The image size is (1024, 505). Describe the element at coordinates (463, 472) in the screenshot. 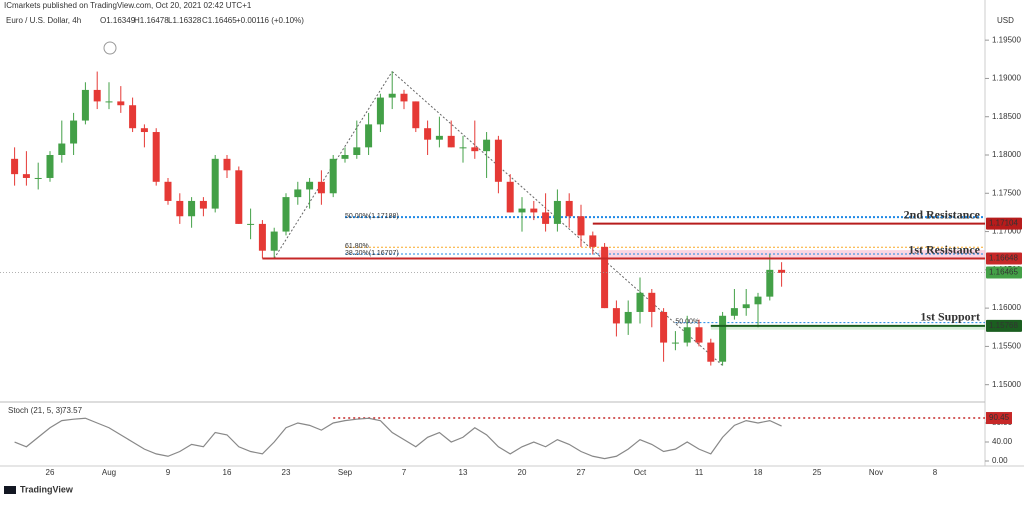

I see `x-tick-label: 13` at that location.